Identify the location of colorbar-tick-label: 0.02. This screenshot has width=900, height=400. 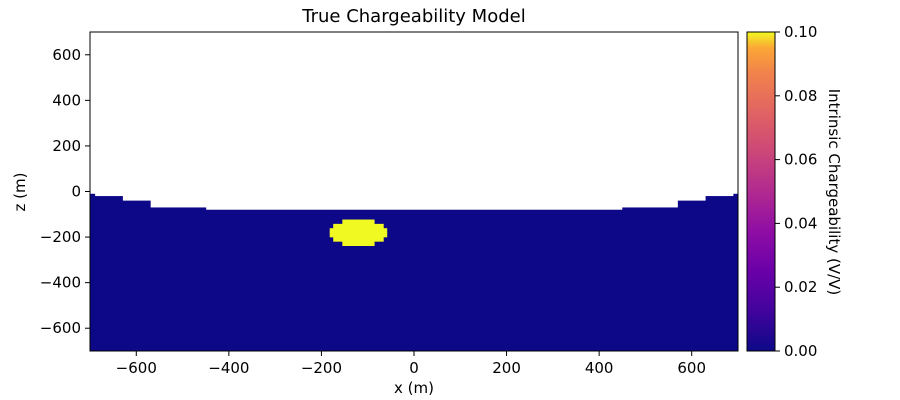
(800, 287).